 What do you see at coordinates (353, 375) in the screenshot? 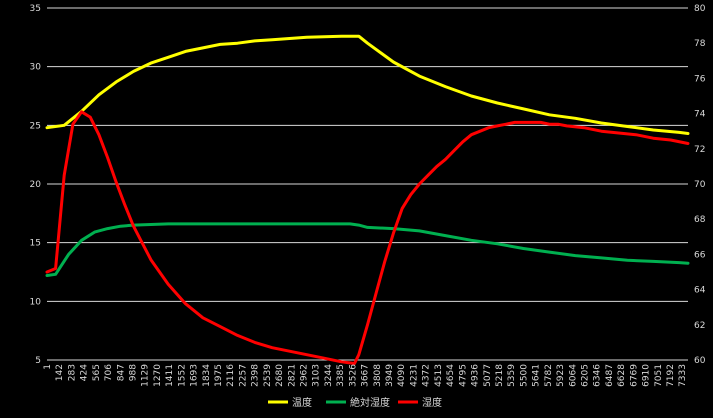
I see `x-tick-label: 3526` at bounding box center [353, 375].